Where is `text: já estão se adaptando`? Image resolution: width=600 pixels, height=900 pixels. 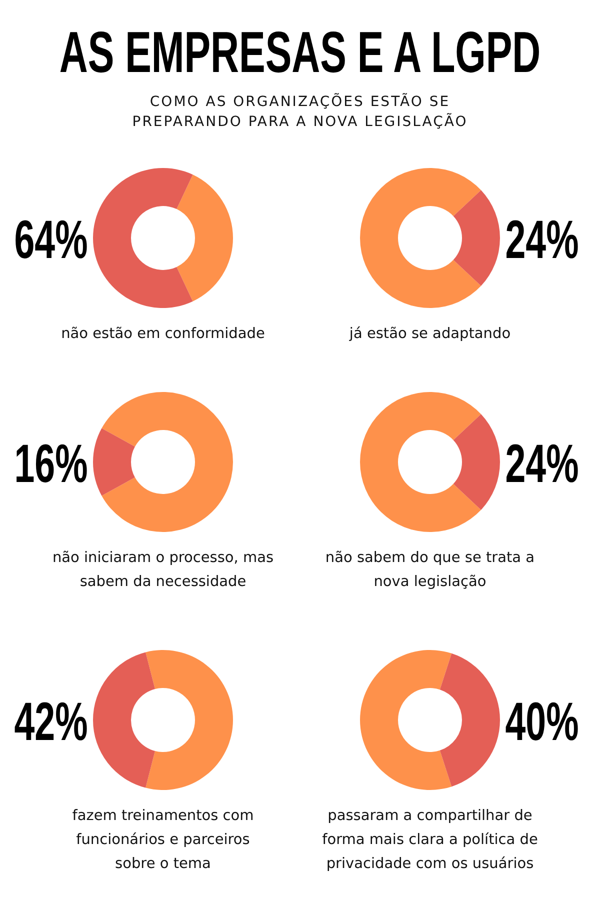
text: já estão se adaptando is located at coordinates (429, 334).